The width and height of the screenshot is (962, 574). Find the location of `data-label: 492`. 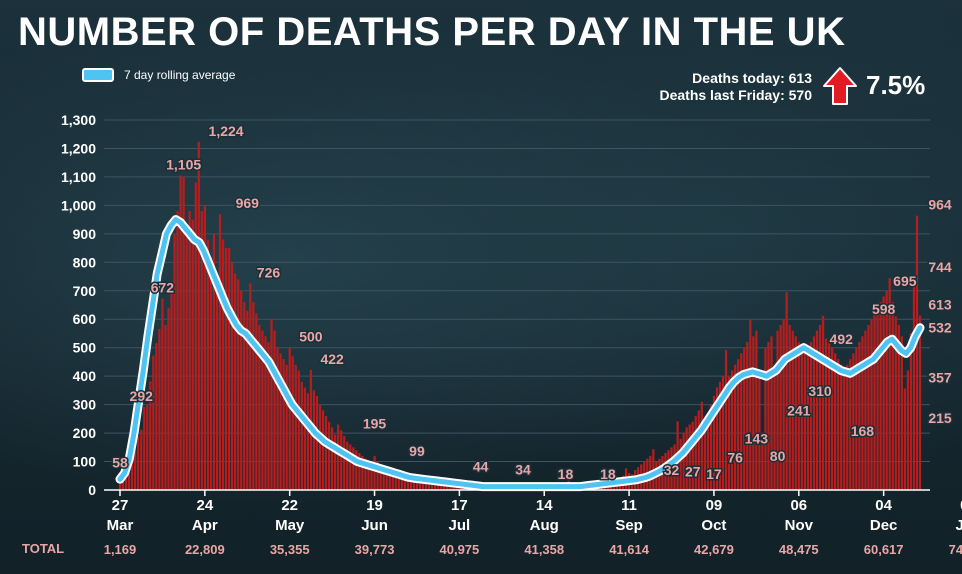

data-label: 492 is located at coordinates (842, 339).